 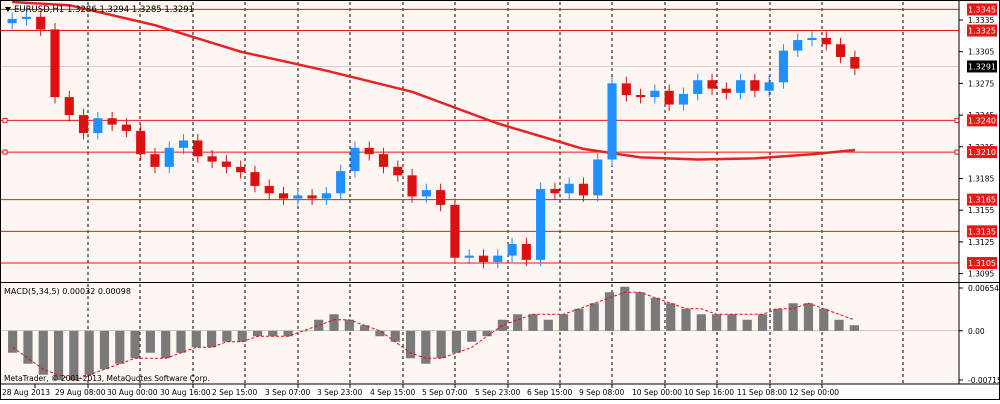 I want to click on time-axis-tick-label: 11 Sep 08:00, so click(x=762, y=392).